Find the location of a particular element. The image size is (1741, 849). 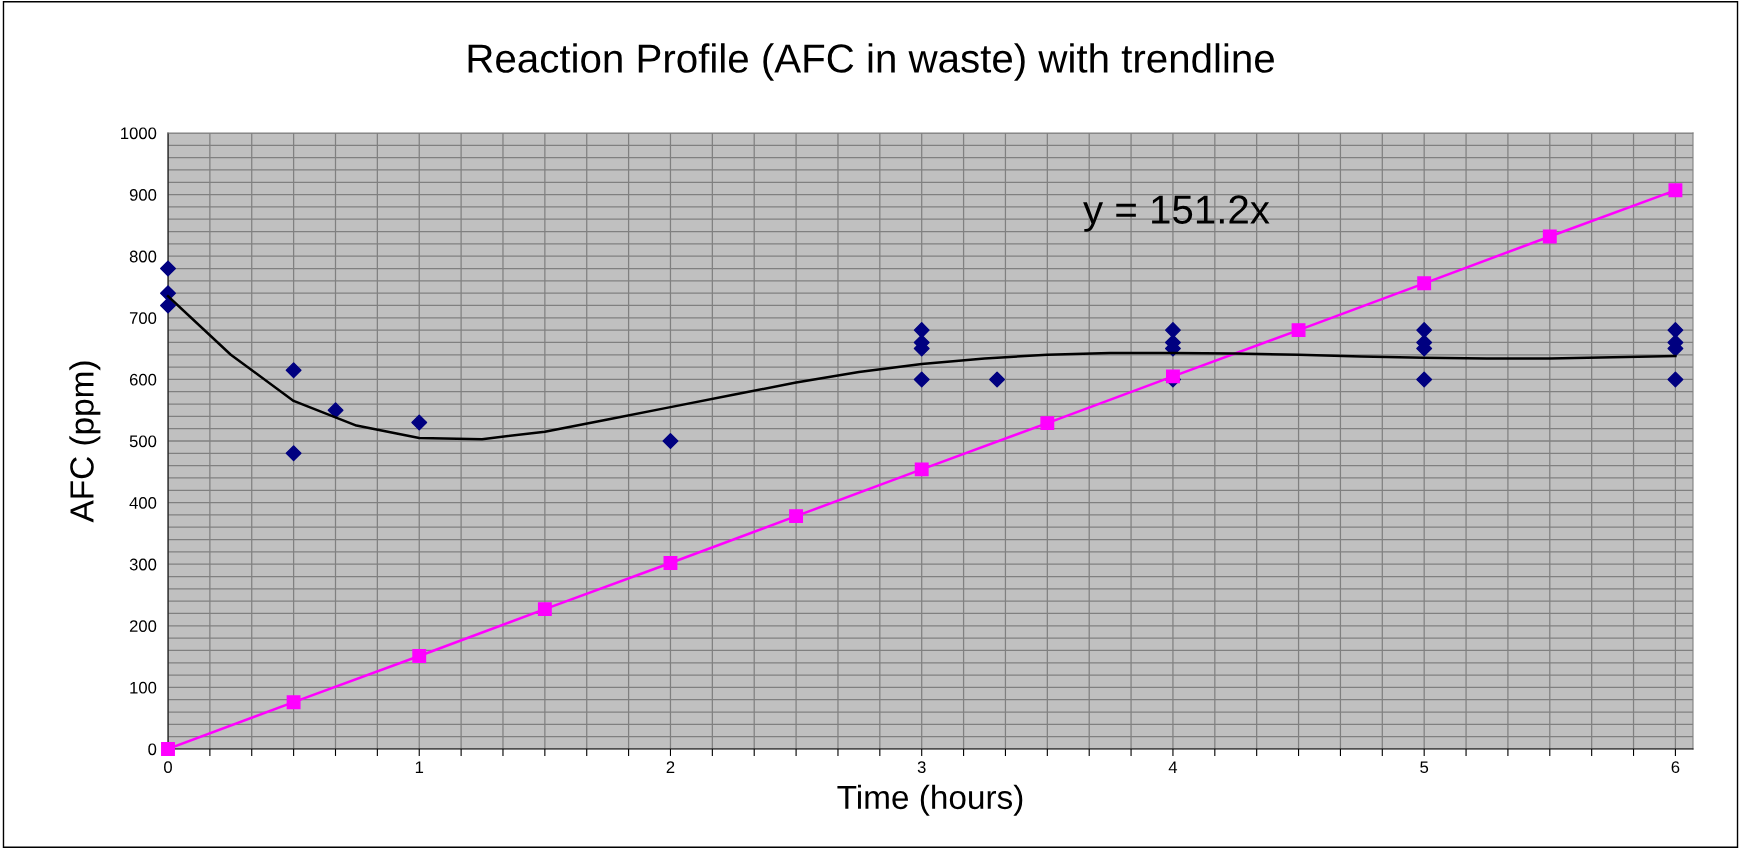

y-tick-label: 400 is located at coordinates (143, 503).